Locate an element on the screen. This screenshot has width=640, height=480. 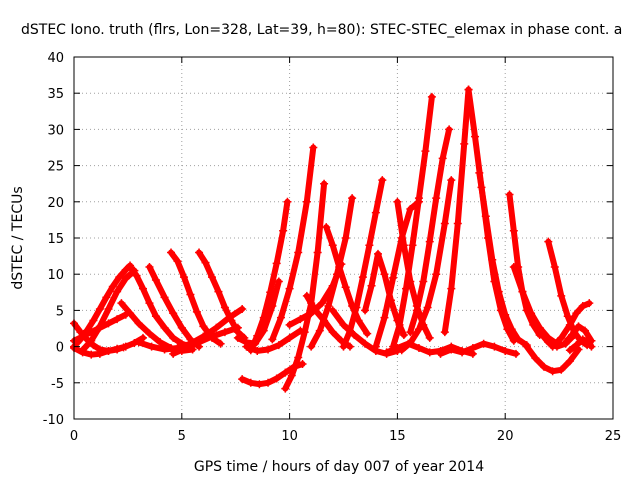
y-axis-label: dSTEC / TECUs is located at coordinates (18, 237).